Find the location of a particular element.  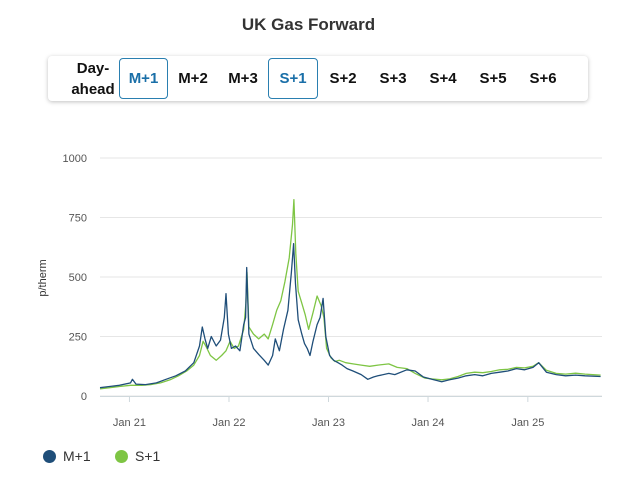

legend-label-m1: M+1 is located at coordinates (77, 456).